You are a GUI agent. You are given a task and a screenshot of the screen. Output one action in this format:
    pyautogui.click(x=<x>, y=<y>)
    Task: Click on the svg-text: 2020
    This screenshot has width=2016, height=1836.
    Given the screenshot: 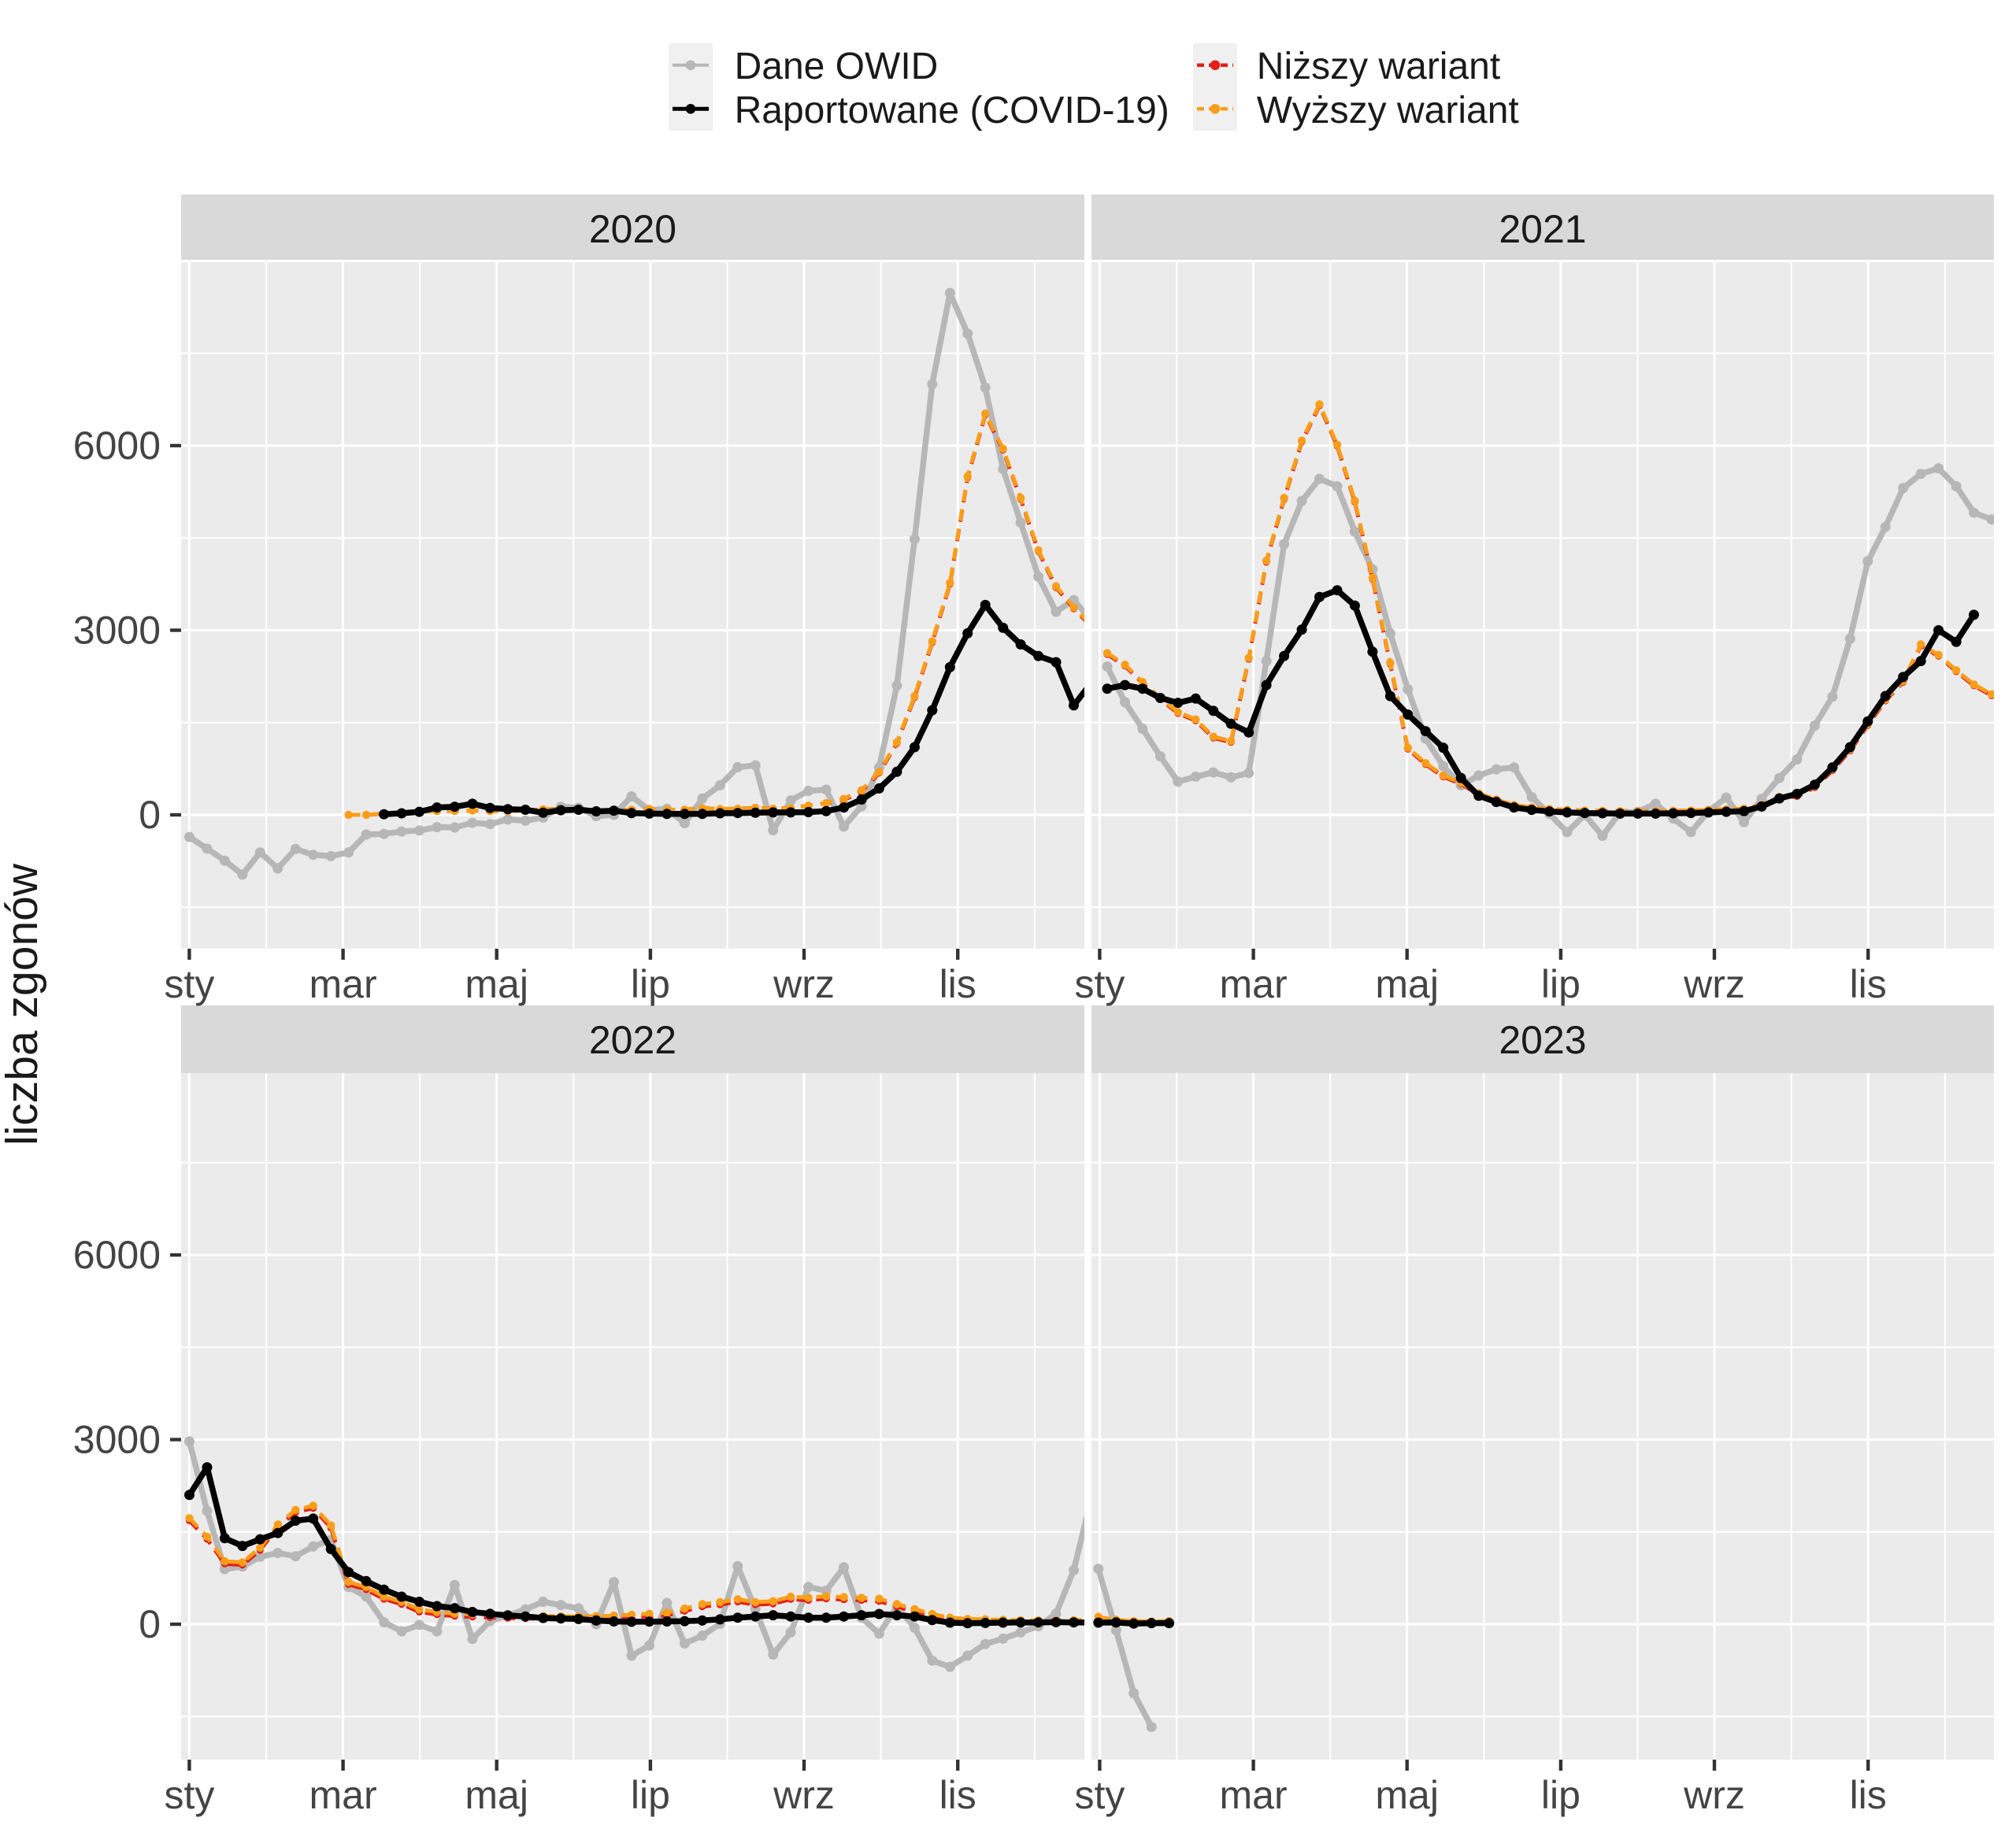 What is the action you would take?
    pyautogui.click(x=632, y=229)
    